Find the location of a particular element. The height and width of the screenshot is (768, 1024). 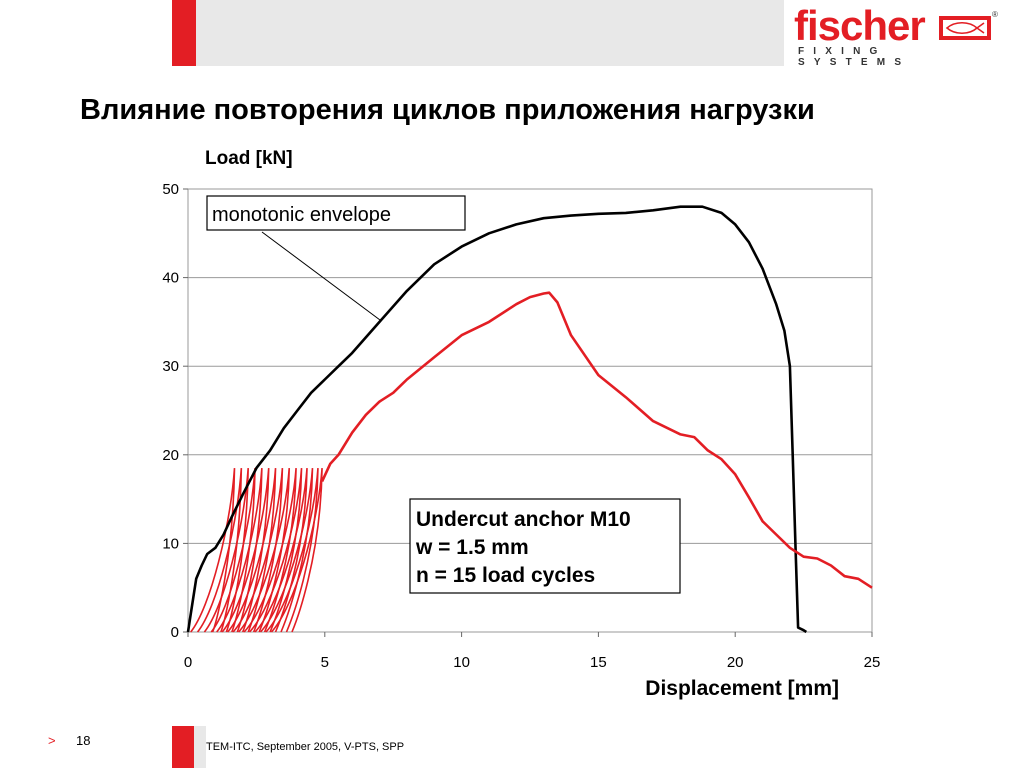

header-red-bar is located at coordinates (184, 33).